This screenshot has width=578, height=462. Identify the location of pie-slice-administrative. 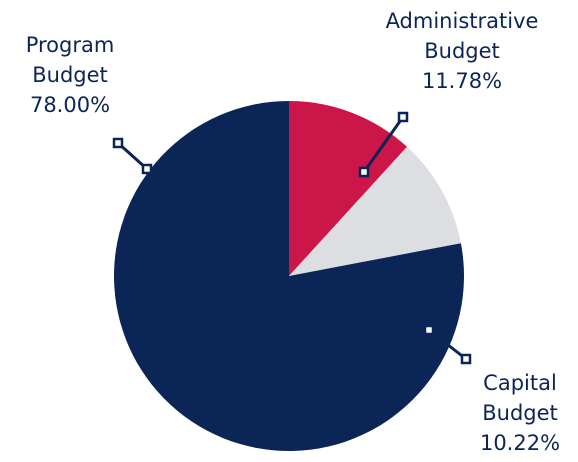
(348, 188).